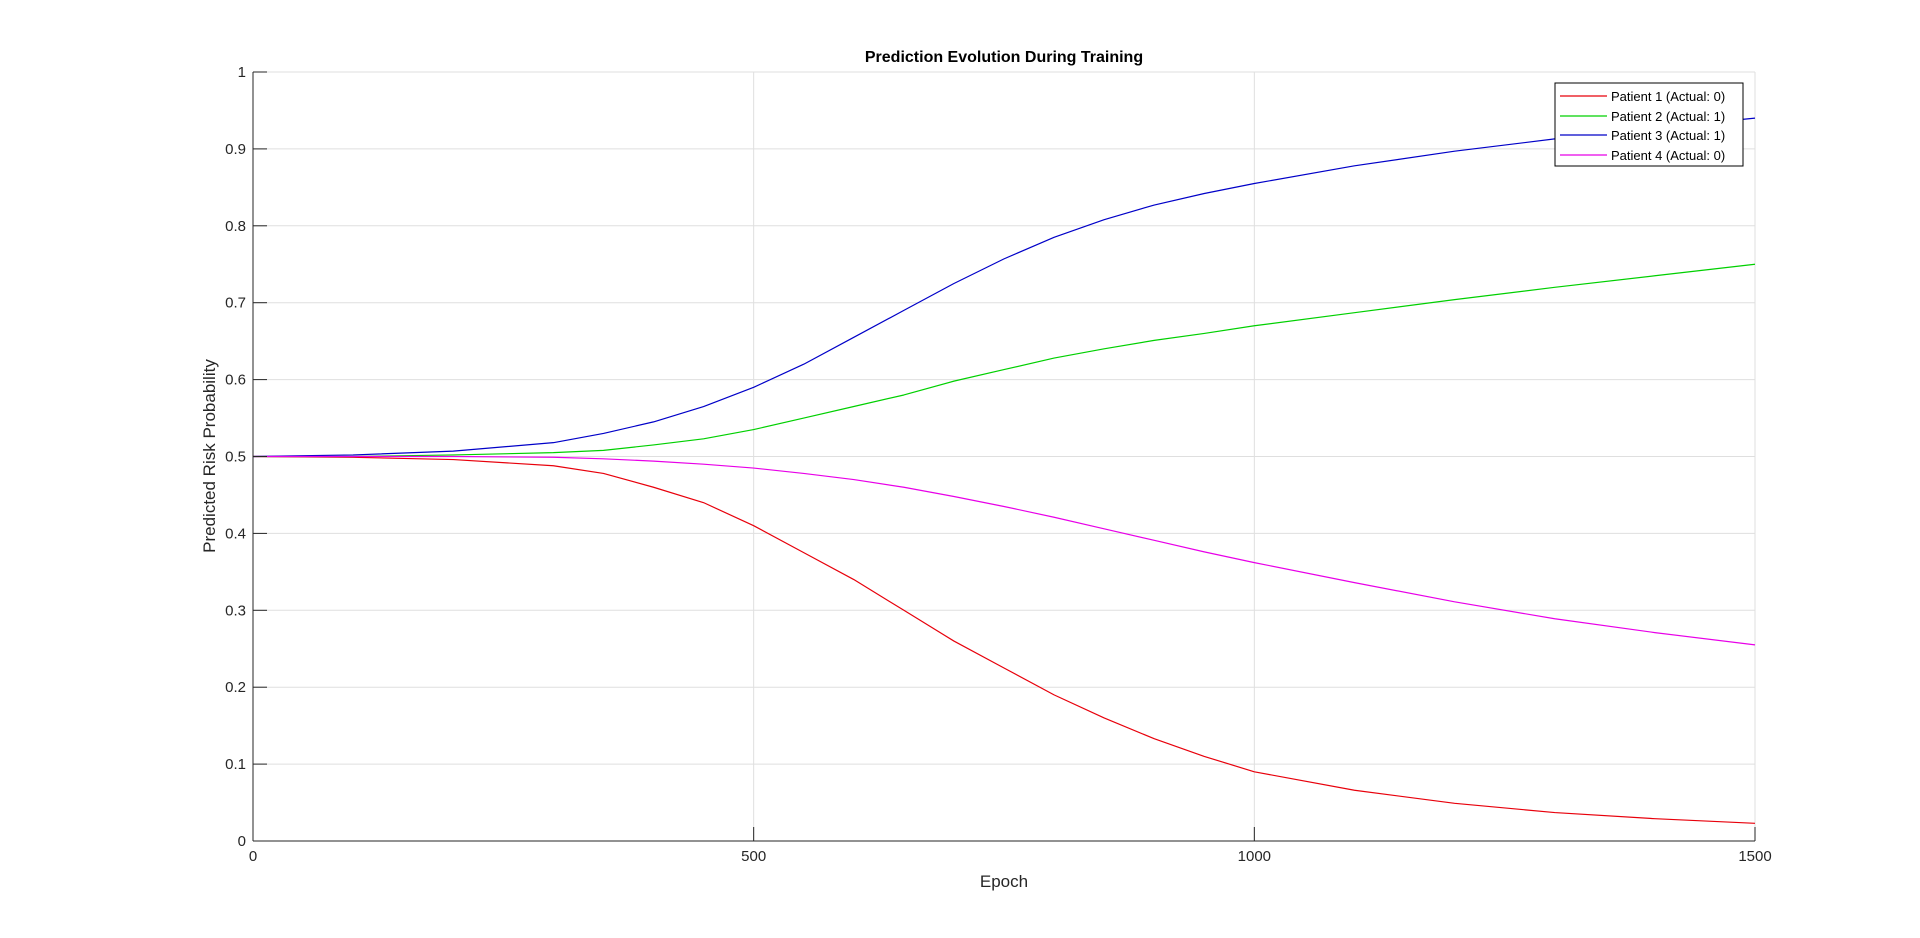 The width and height of the screenshot is (1920, 938). What do you see at coordinates (235, 457) in the screenshot?
I see `y-tick-label-5: 0.5` at bounding box center [235, 457].